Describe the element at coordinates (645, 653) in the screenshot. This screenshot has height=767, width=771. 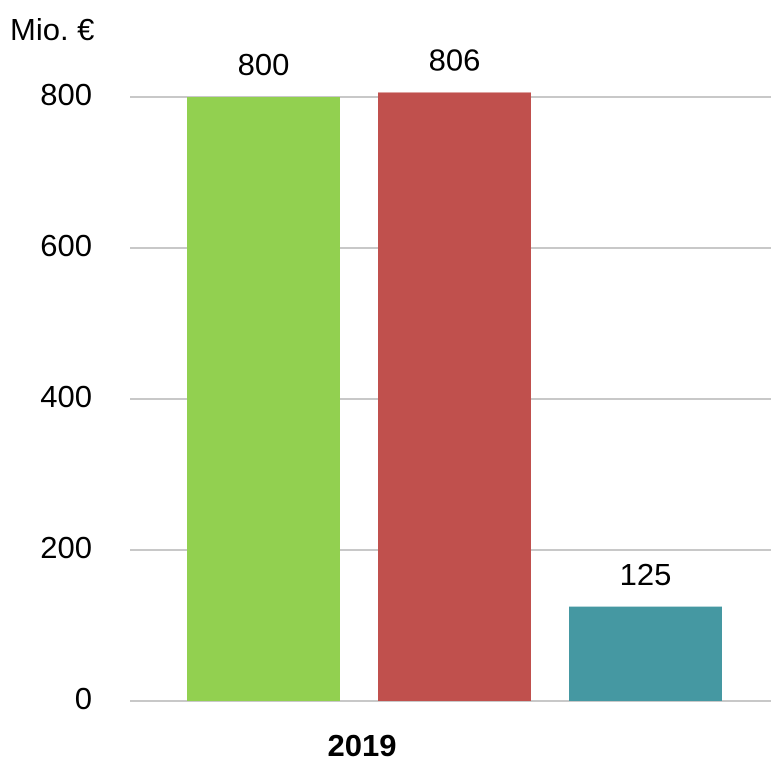
I see `bar` at that location.